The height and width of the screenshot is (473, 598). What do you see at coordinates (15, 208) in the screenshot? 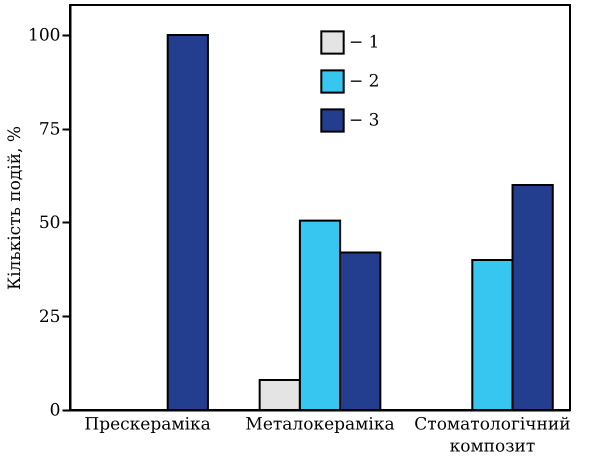
I see `y-axis-title: Кількість подій, %` at bounding box center [15, 208].